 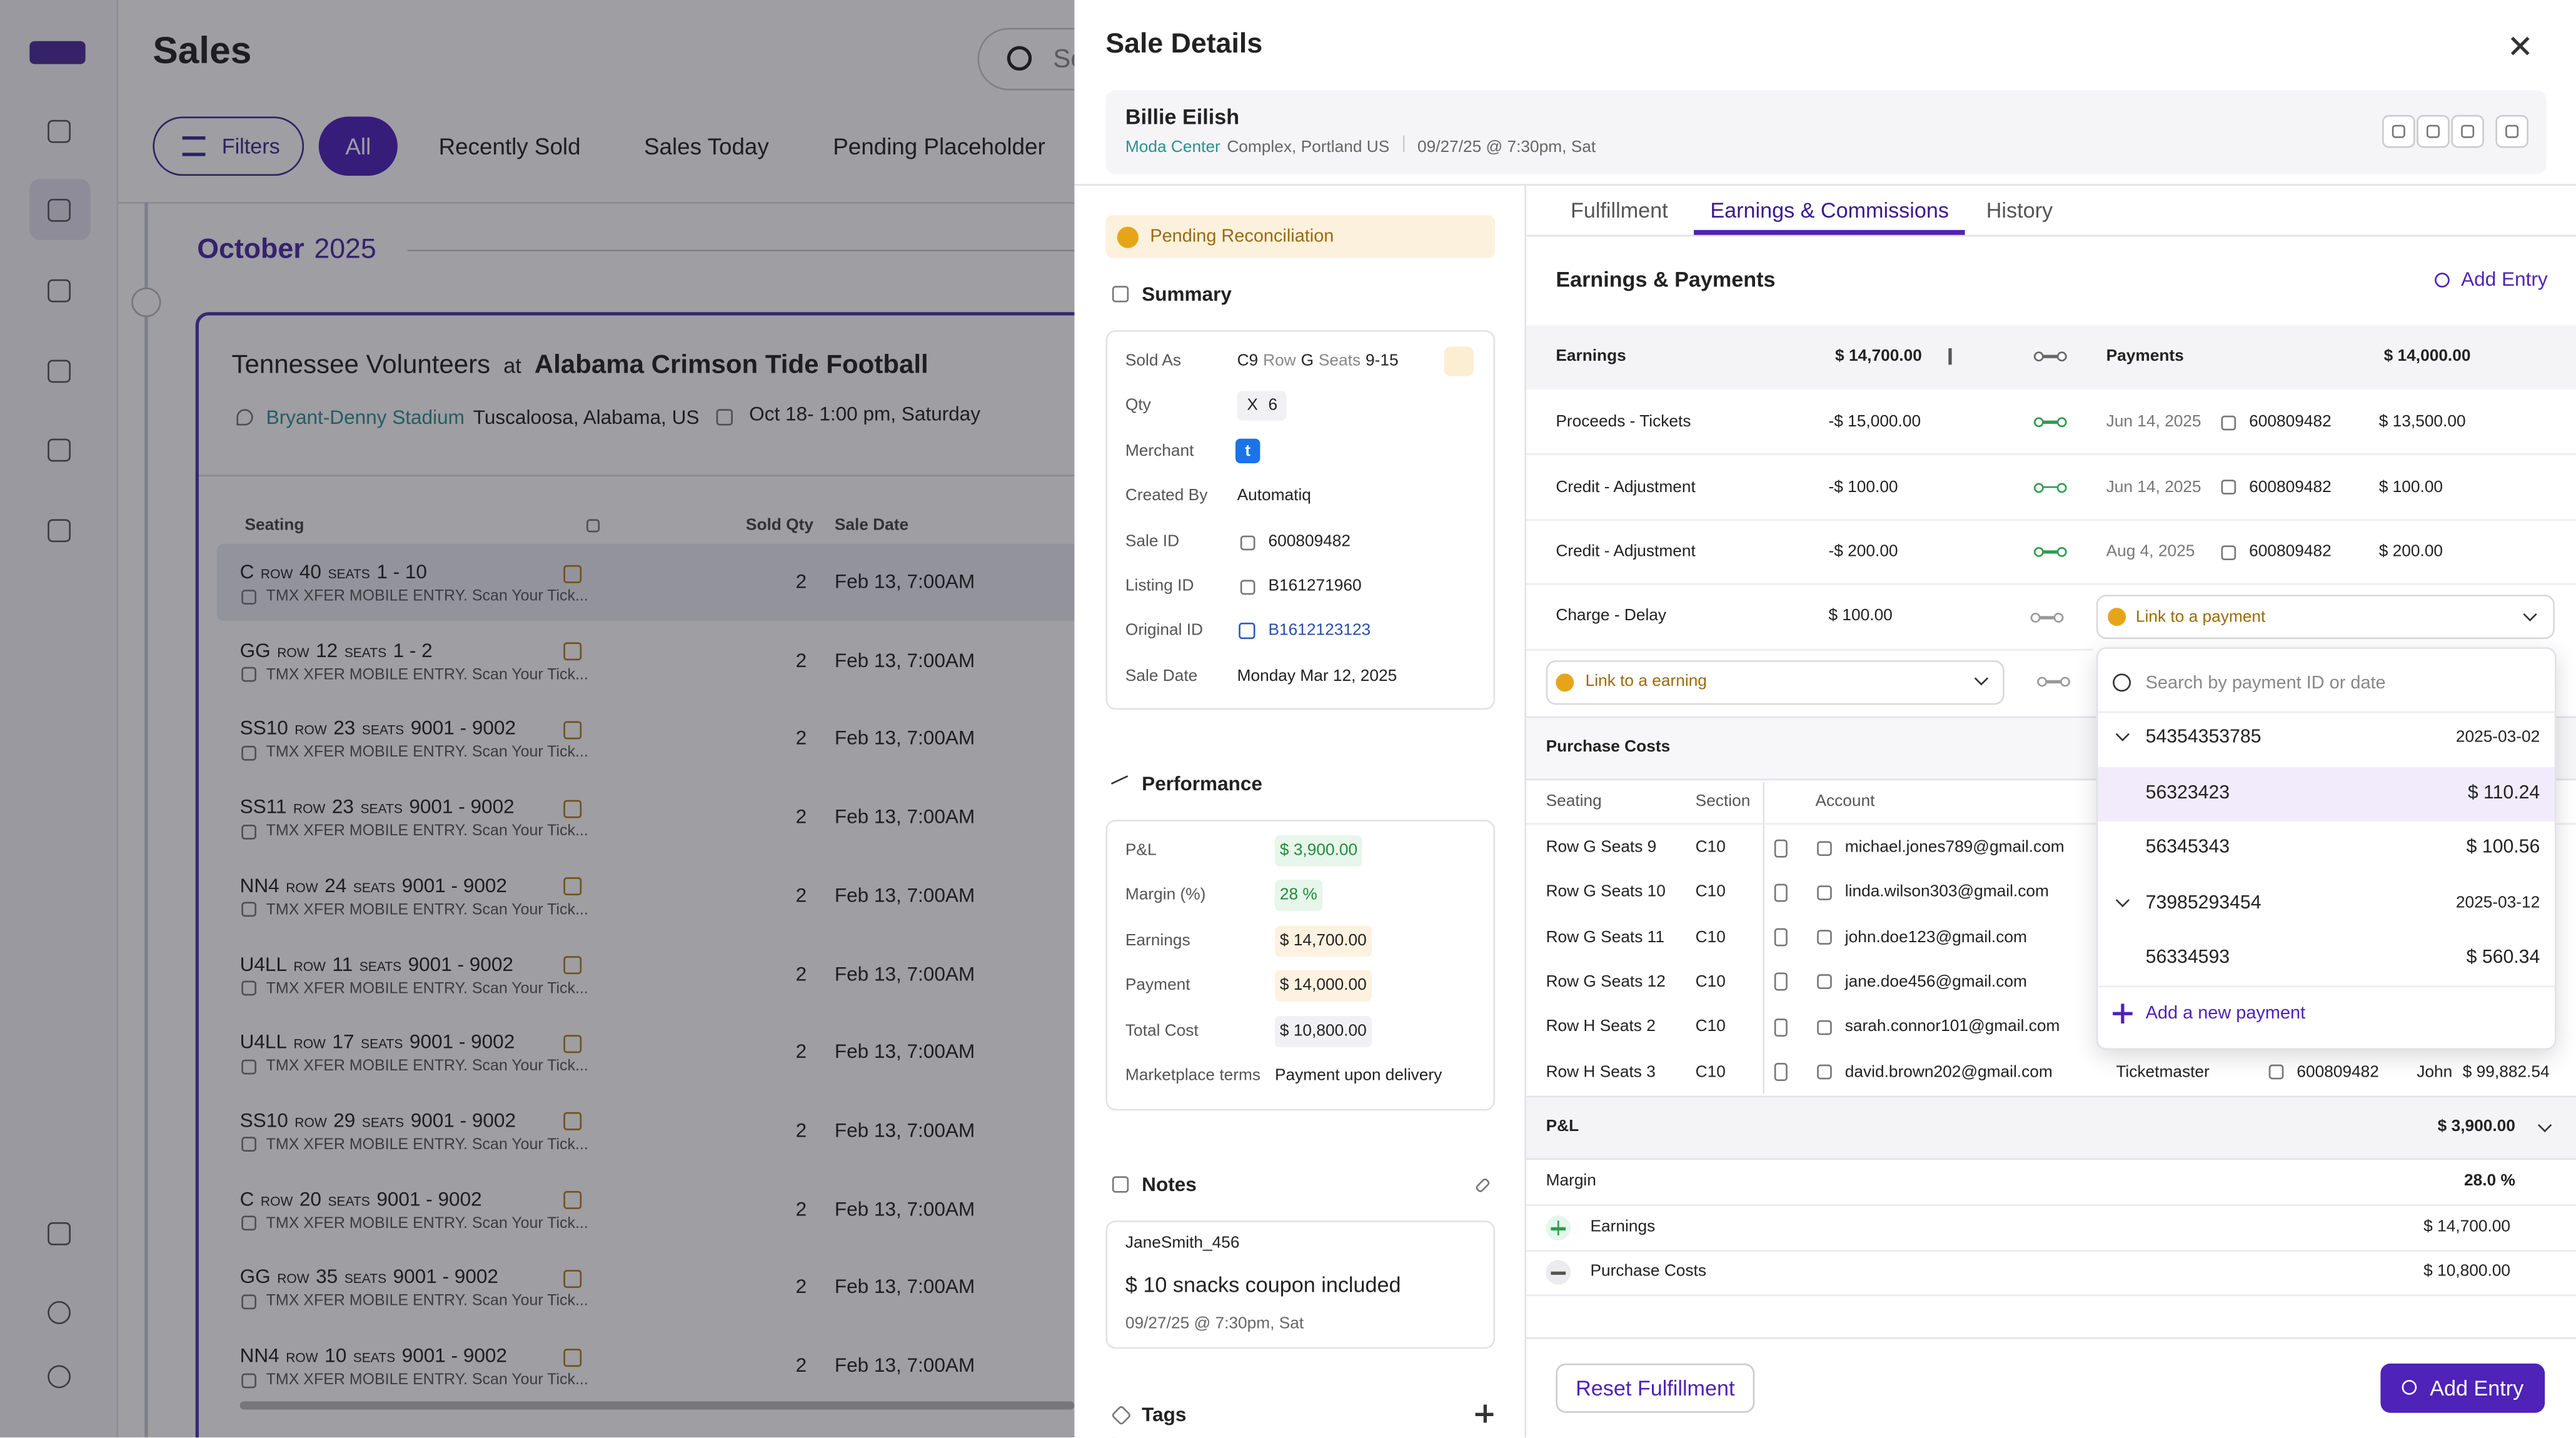 I want to click on filters-button, so click(x=228, y=146).